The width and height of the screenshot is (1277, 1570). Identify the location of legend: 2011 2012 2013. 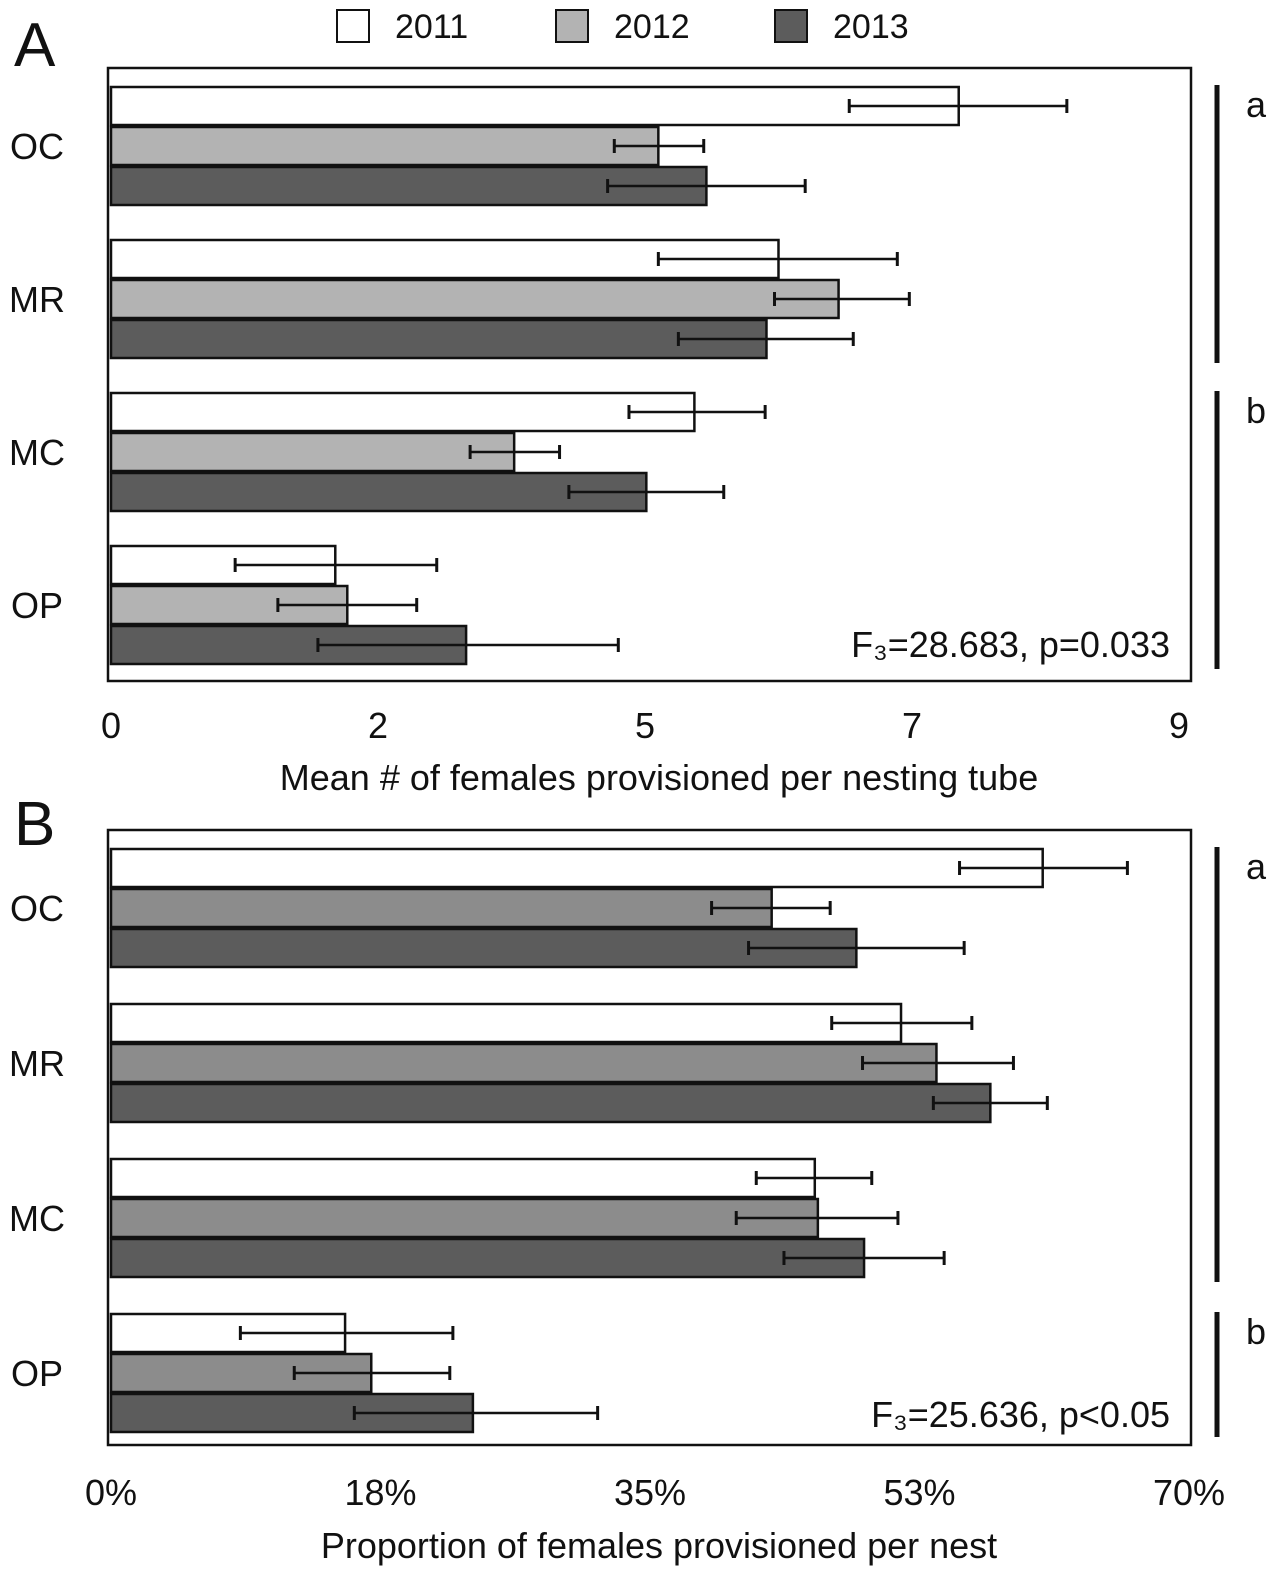
(622, 27).